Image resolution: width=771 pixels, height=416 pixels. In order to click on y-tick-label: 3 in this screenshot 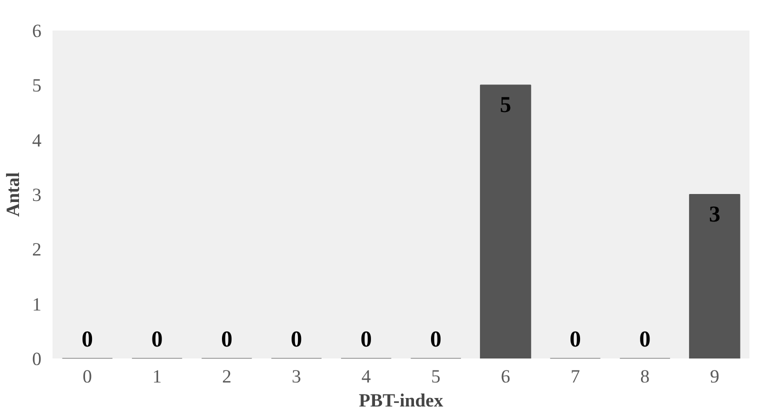, I will do `click(37, 195)`.